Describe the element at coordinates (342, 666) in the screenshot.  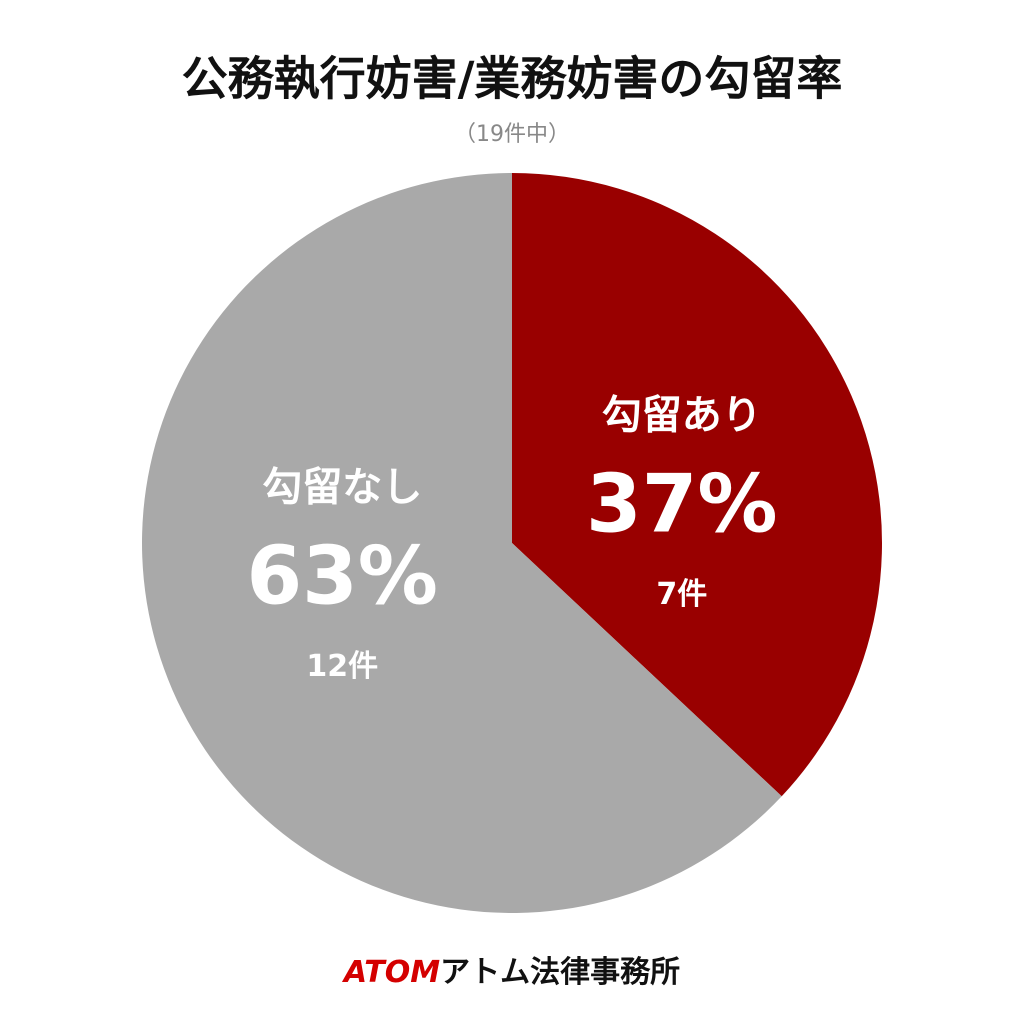
I see `count-label: 12件` at that location.